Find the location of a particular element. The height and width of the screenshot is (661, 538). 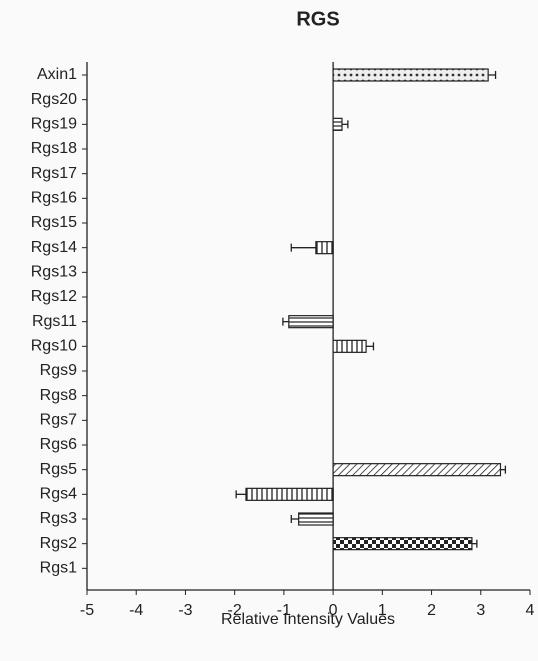

y-tick-label: Rgs2 is located at coordinates (58, 543).